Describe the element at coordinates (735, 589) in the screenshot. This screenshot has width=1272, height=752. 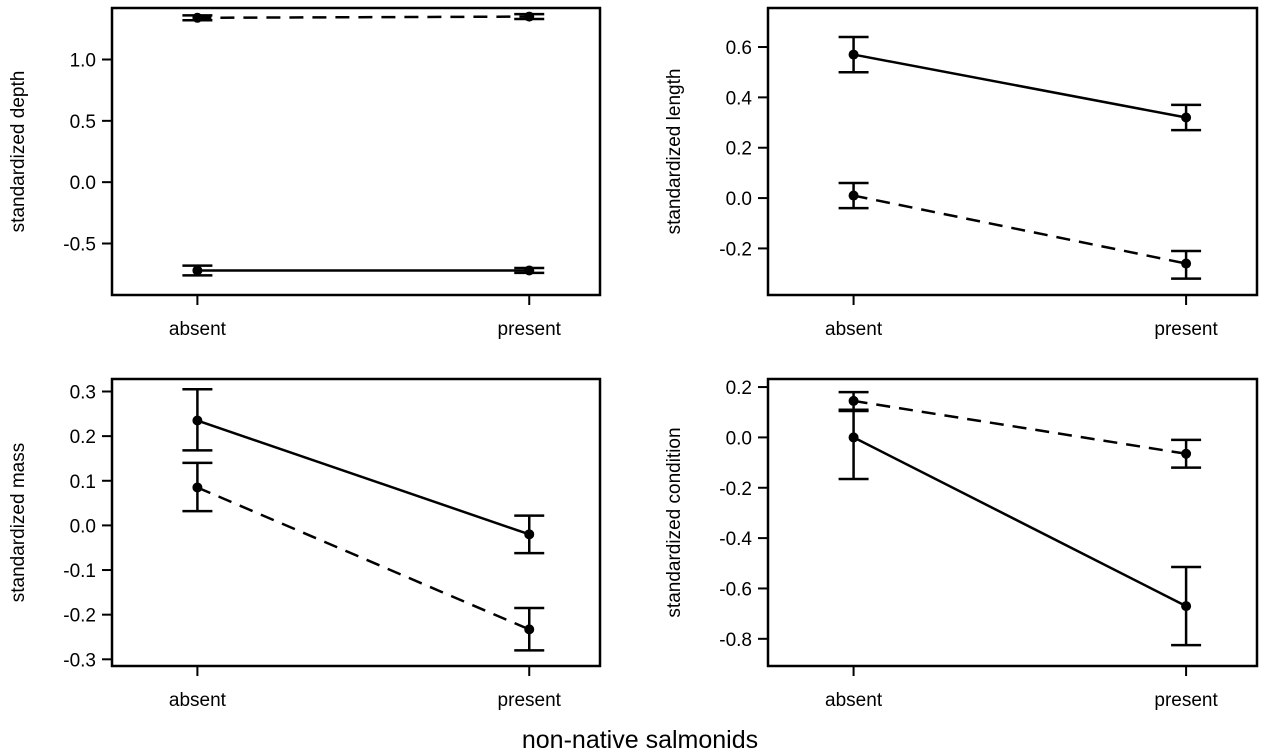
I see `y-tick-label: -0.6` at that location.